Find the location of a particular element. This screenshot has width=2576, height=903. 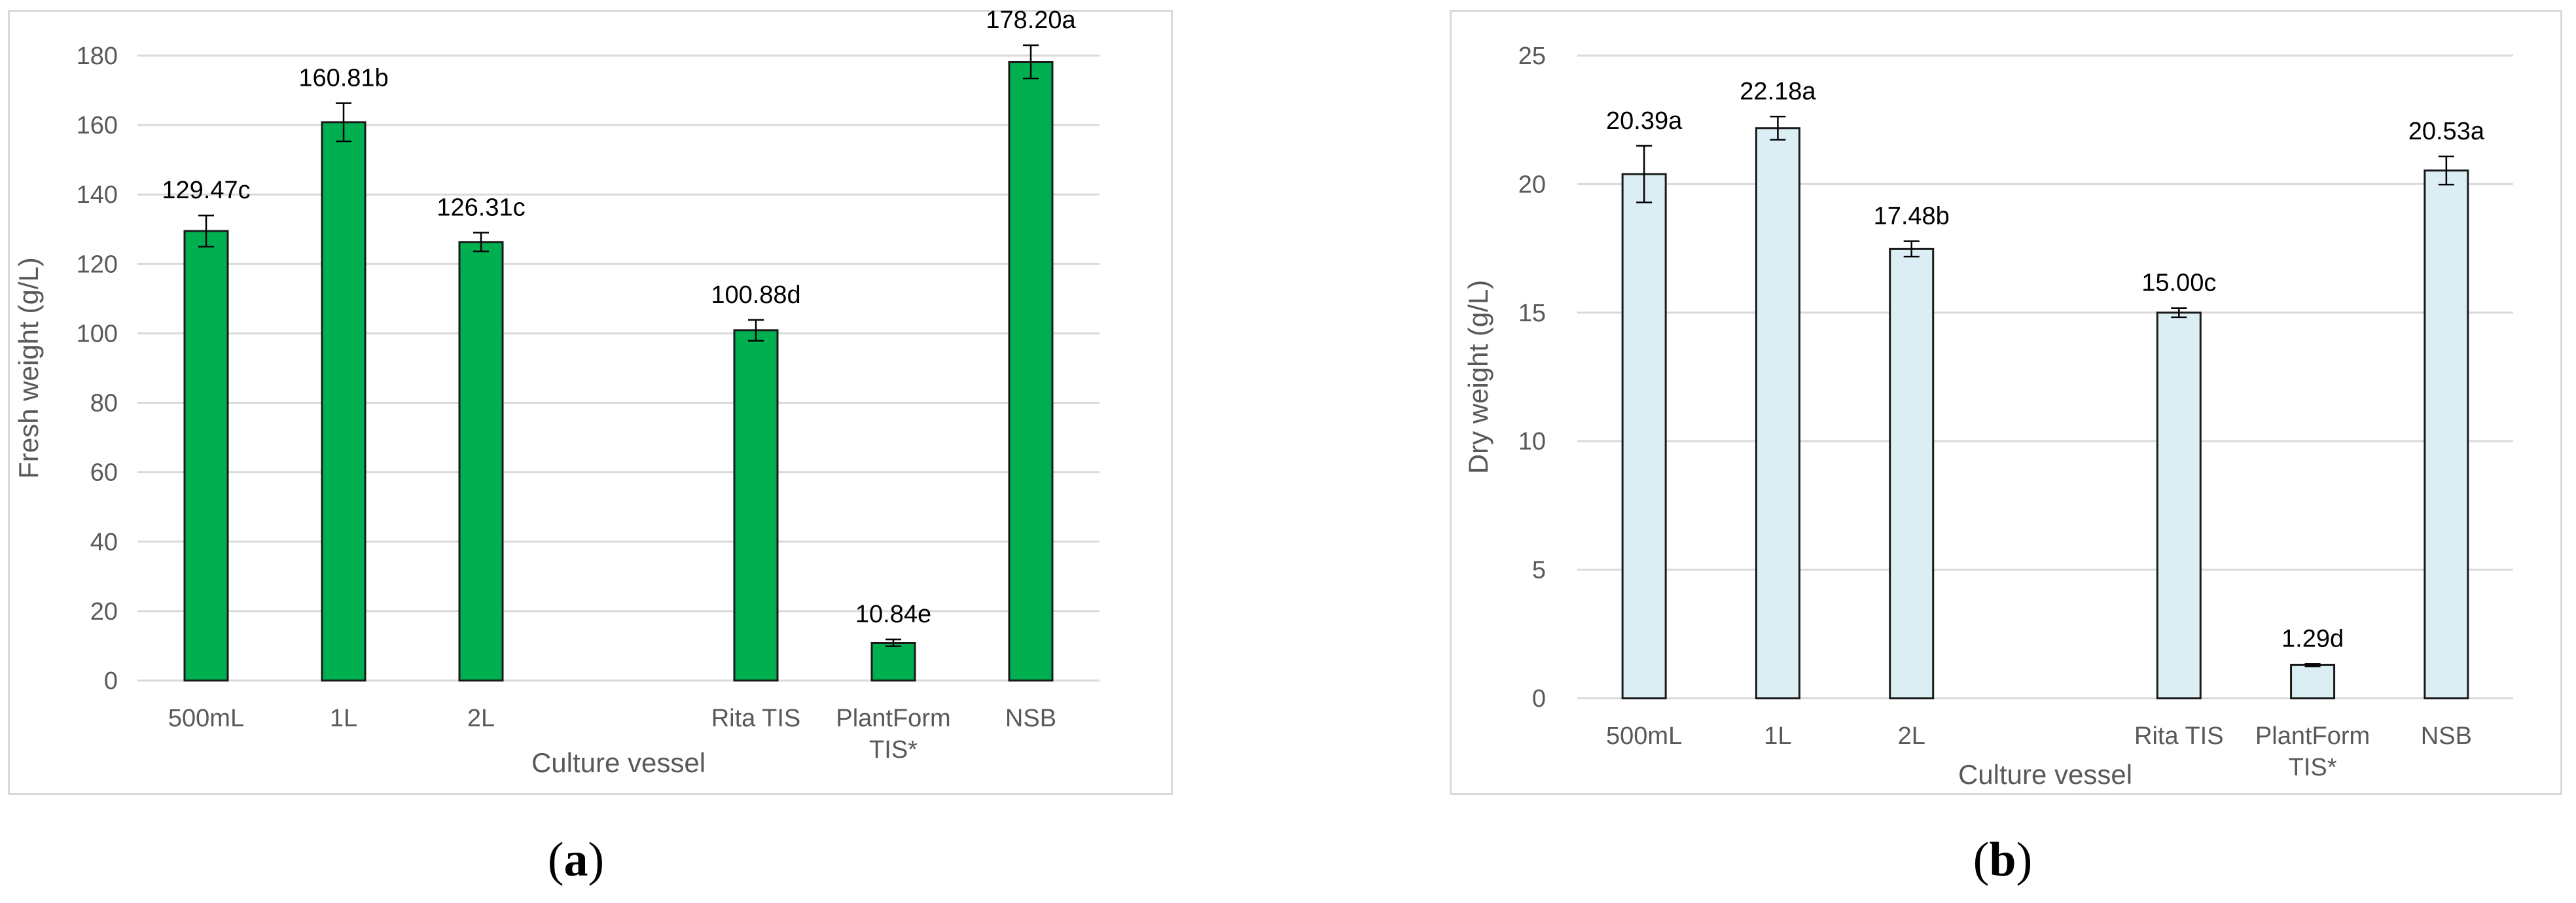

panel-caption-b: (b) is located at coordinates (2003, 860).